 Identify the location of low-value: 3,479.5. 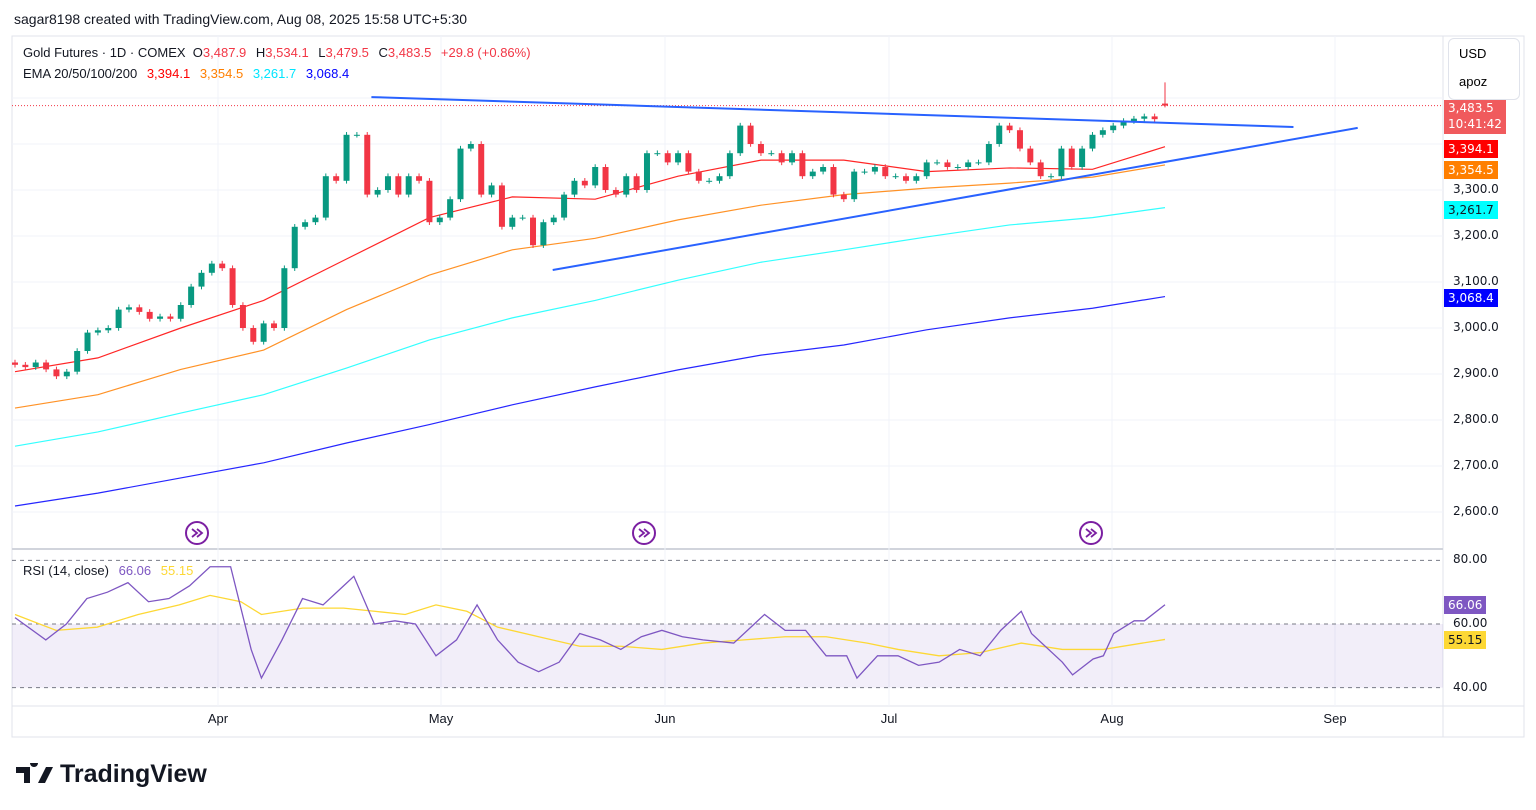
(347, 52).